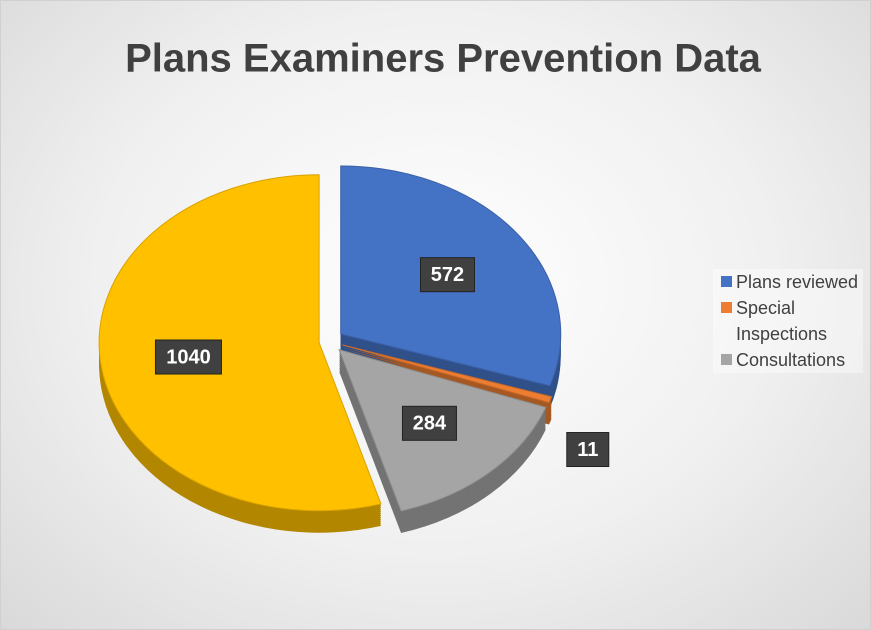 Image resolution: width=871 pixels, height=630 pixels. I want to click on legend-item: Special Inspections, so click(788, 321).